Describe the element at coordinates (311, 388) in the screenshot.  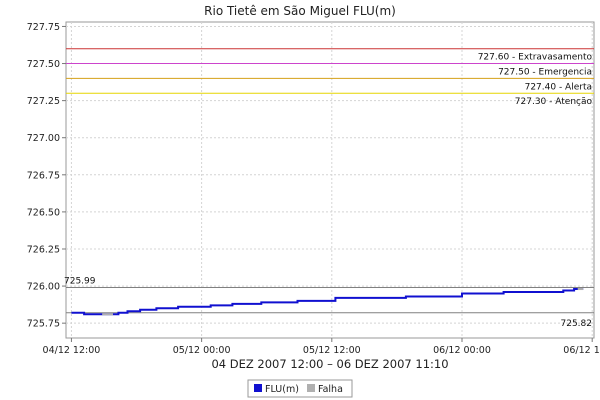
I see `legend-swatch-falha` at that location.